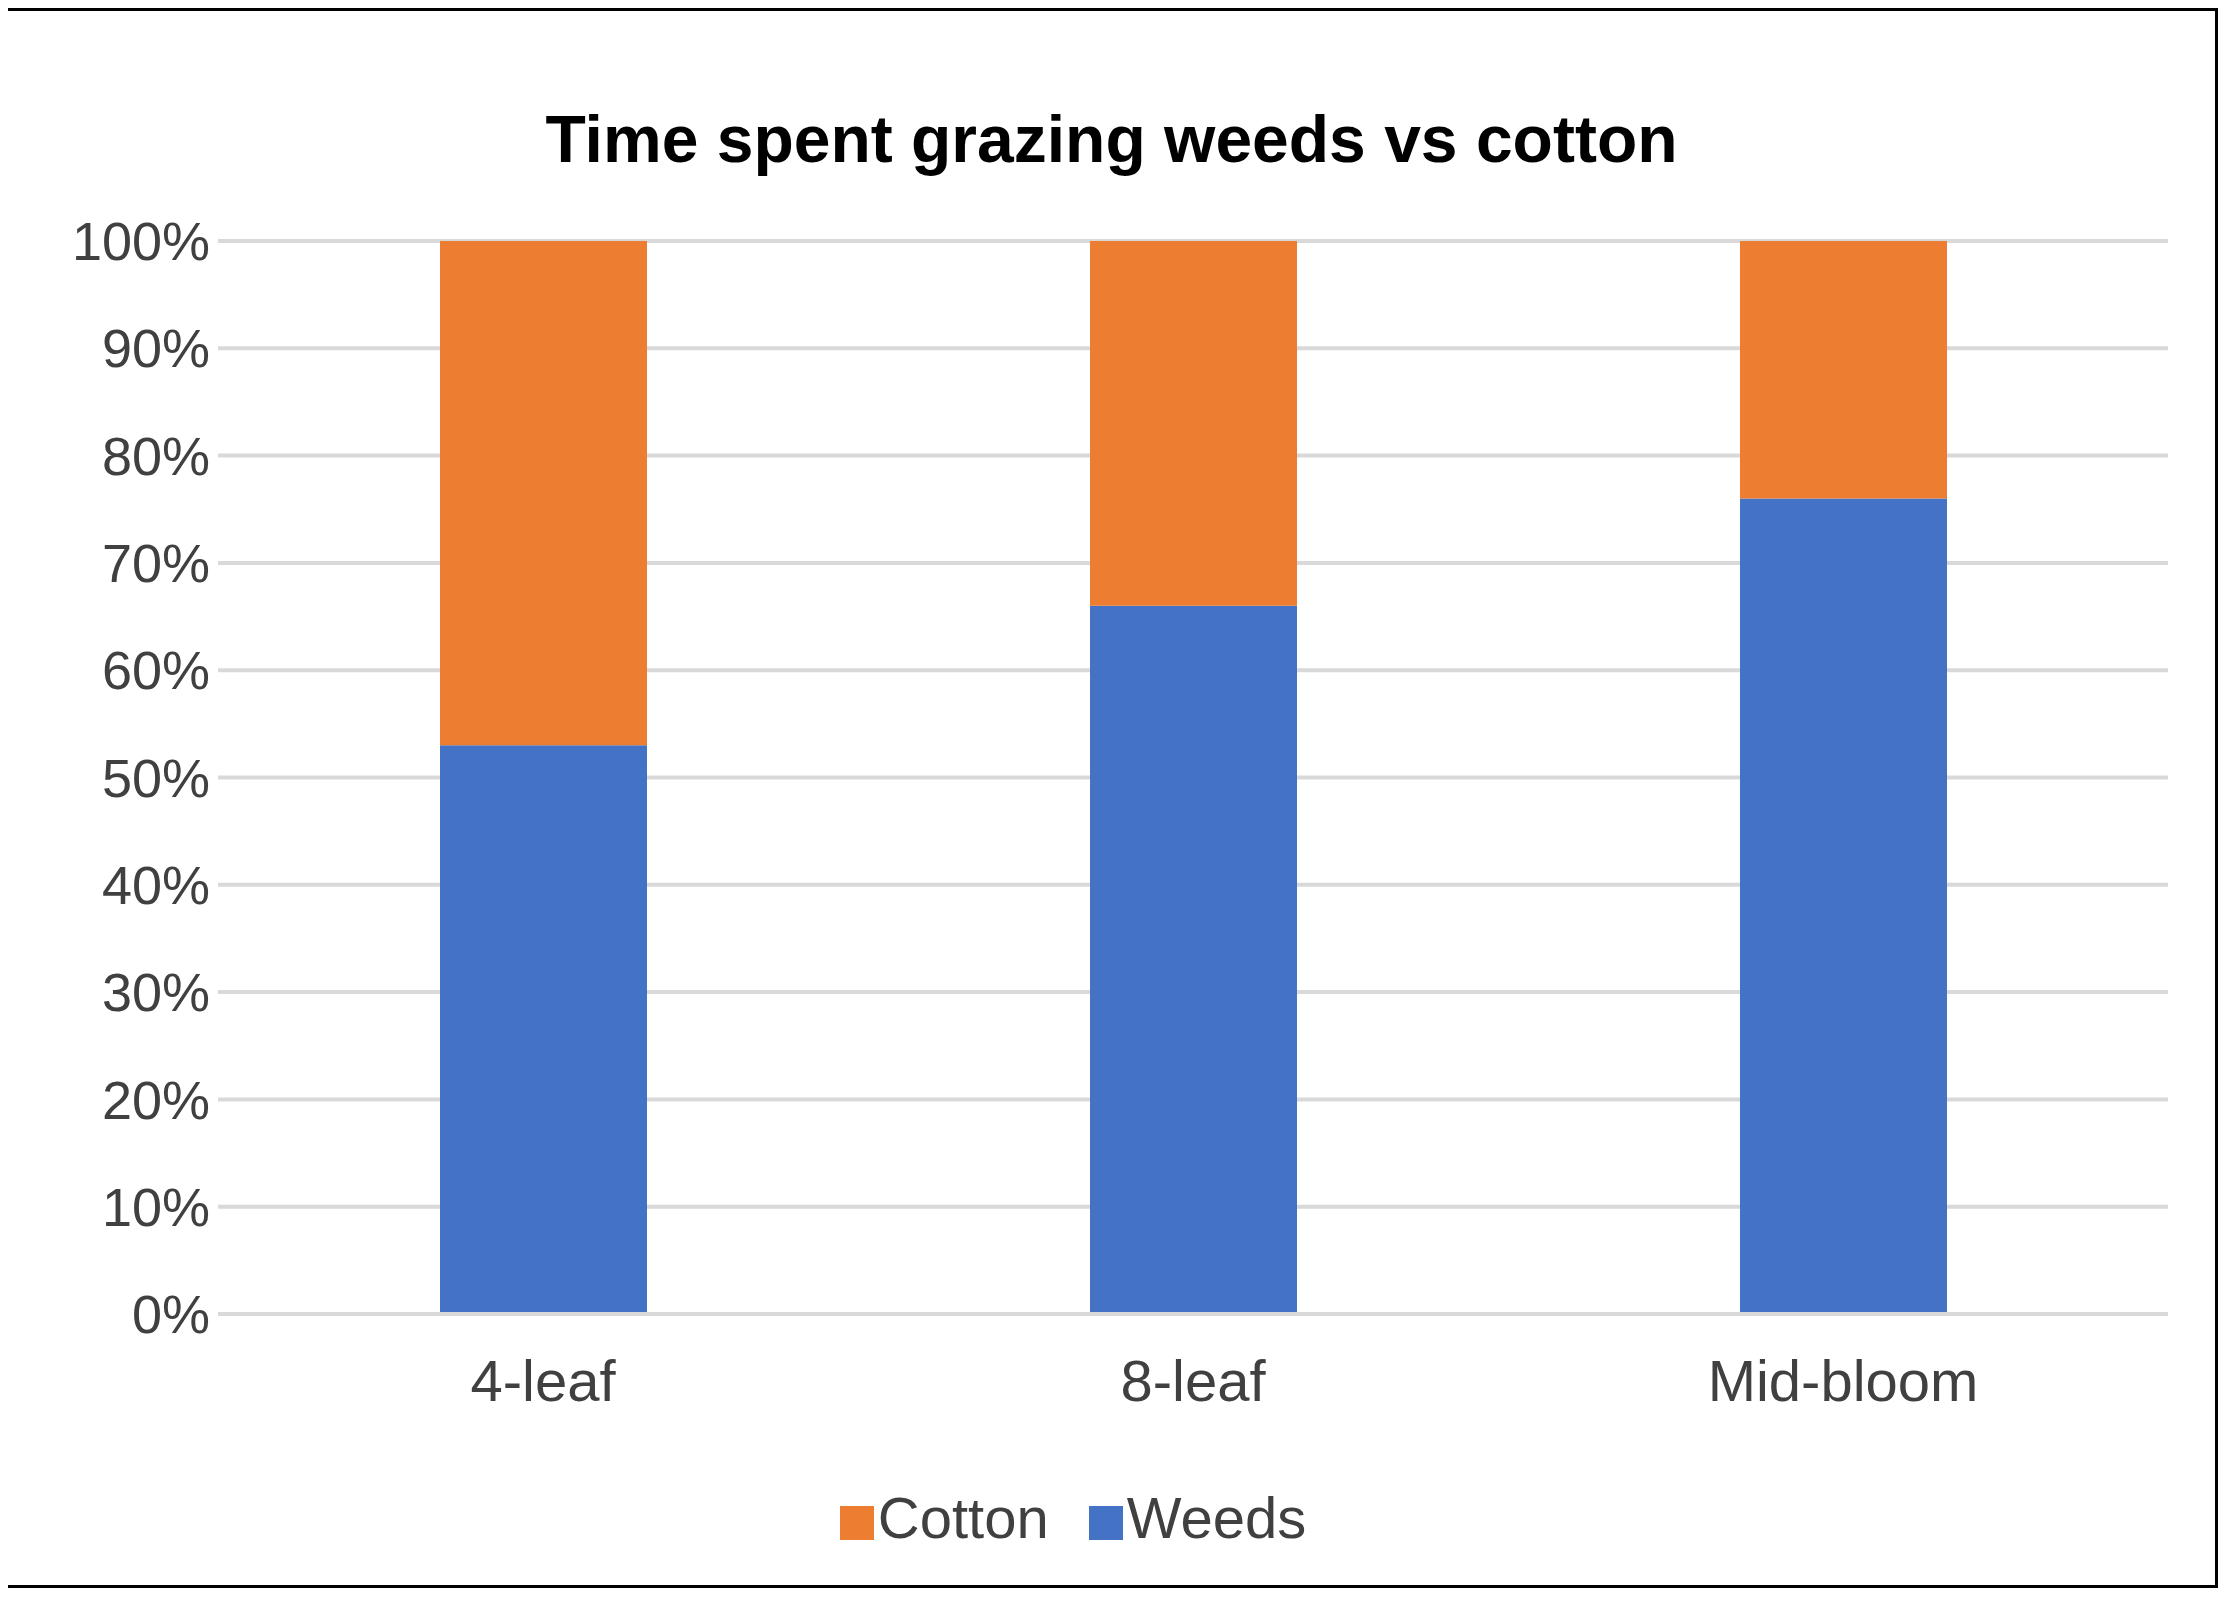 The height and width of the screenshot is (1607, 2236). Describe the element at coordinates (543, 1381) in the screenshot. I see `x-tick-label: 4-leaf` at that location.